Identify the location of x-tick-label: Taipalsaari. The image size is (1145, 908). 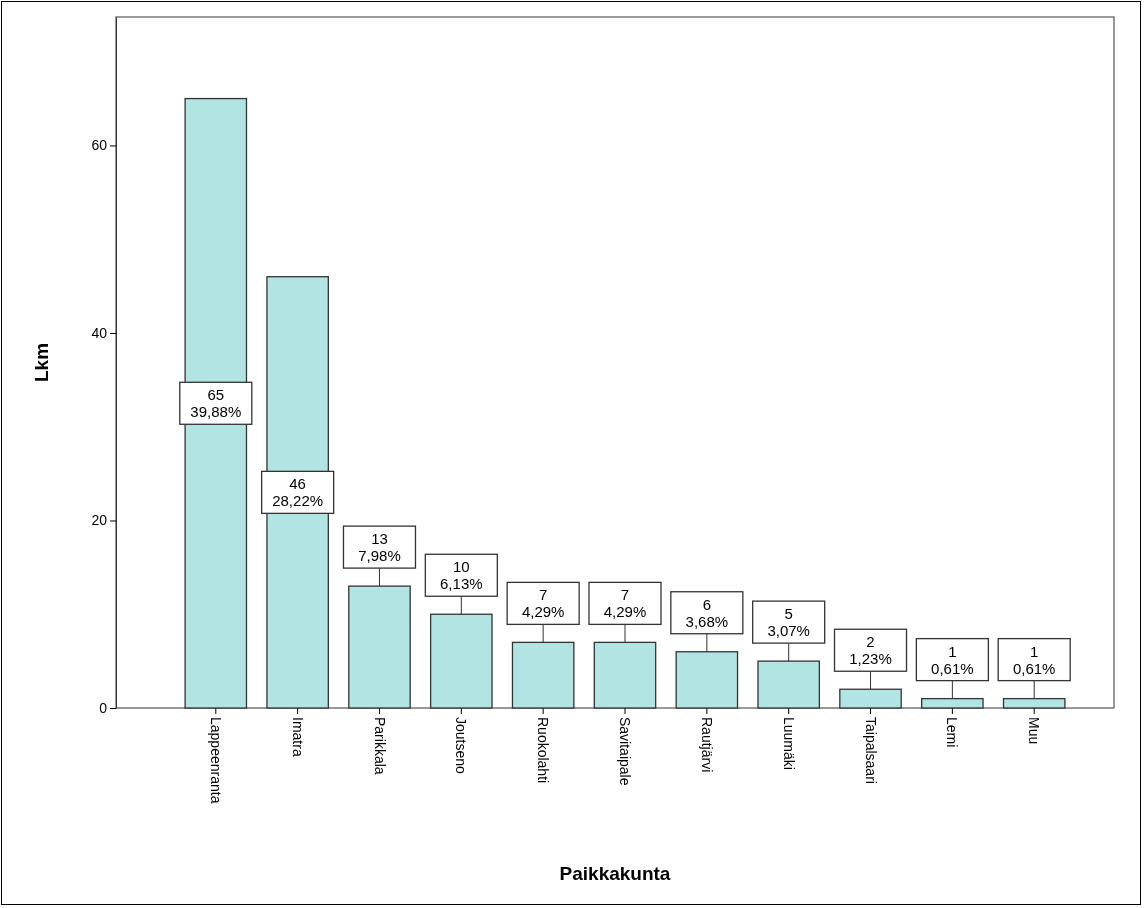
(870, 750).